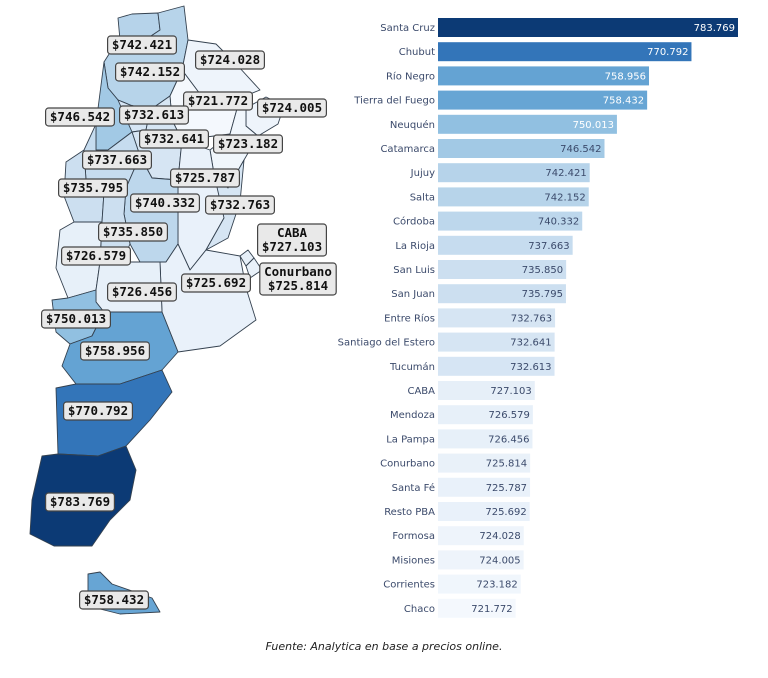 This screenshot has height=678, width=768. Describe the element at coordinates (412, 367) in the screenshot. I see `bar-category-label: Tucumán` at that location.